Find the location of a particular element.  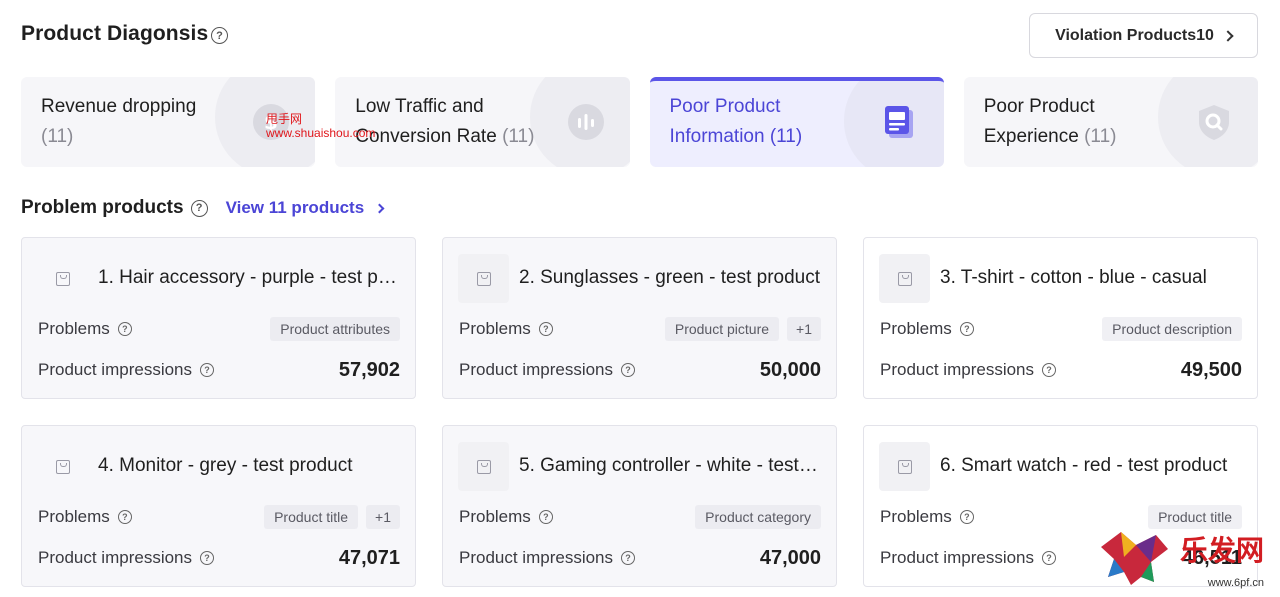

revenue-icon: $ is located at coordinates (271, 122).